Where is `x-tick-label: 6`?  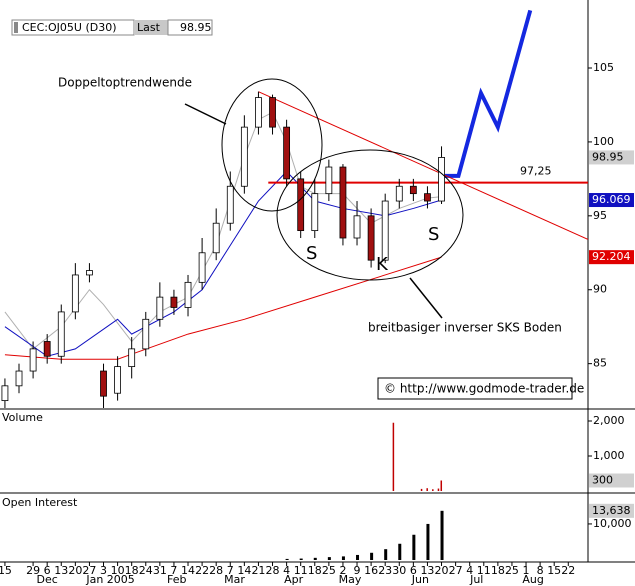 x-tick-label: 6 is located at coordinates (413, 570).